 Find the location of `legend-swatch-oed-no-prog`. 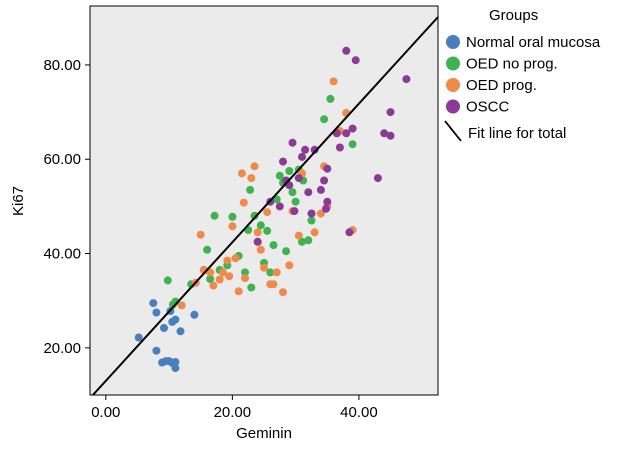

legend-swatch-oed-no-prog is located at coordinates (453, 64).